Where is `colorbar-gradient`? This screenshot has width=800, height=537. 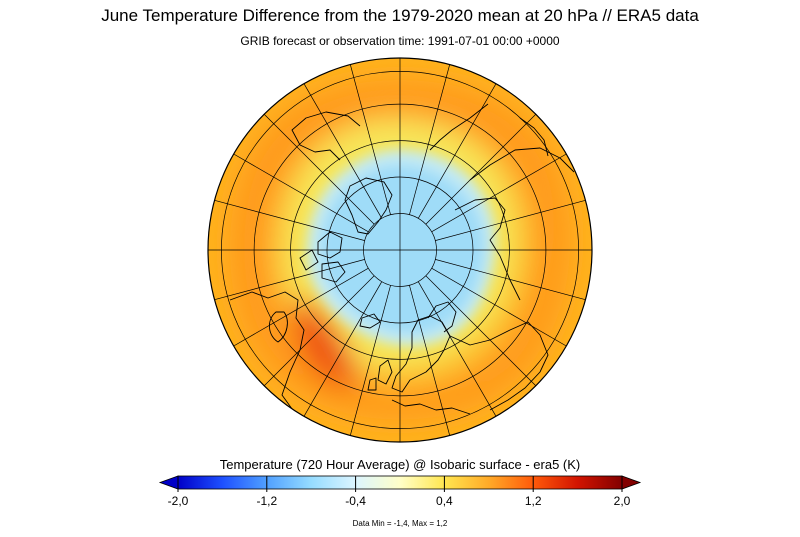 colorbar-gradient is located at coordinates (400, 482).